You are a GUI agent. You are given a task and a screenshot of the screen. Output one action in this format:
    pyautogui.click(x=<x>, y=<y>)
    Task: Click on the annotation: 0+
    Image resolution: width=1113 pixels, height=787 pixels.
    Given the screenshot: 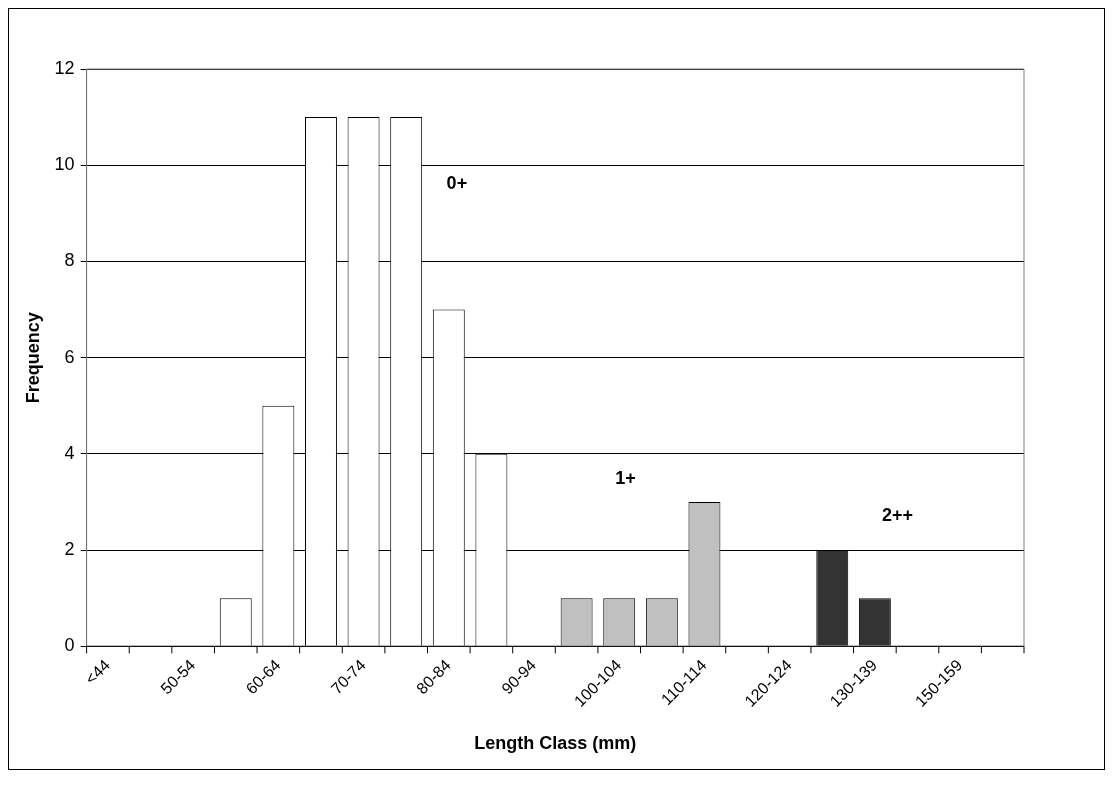 What is the action you would take?
    pyautogui.click(x=457, y=183)
    